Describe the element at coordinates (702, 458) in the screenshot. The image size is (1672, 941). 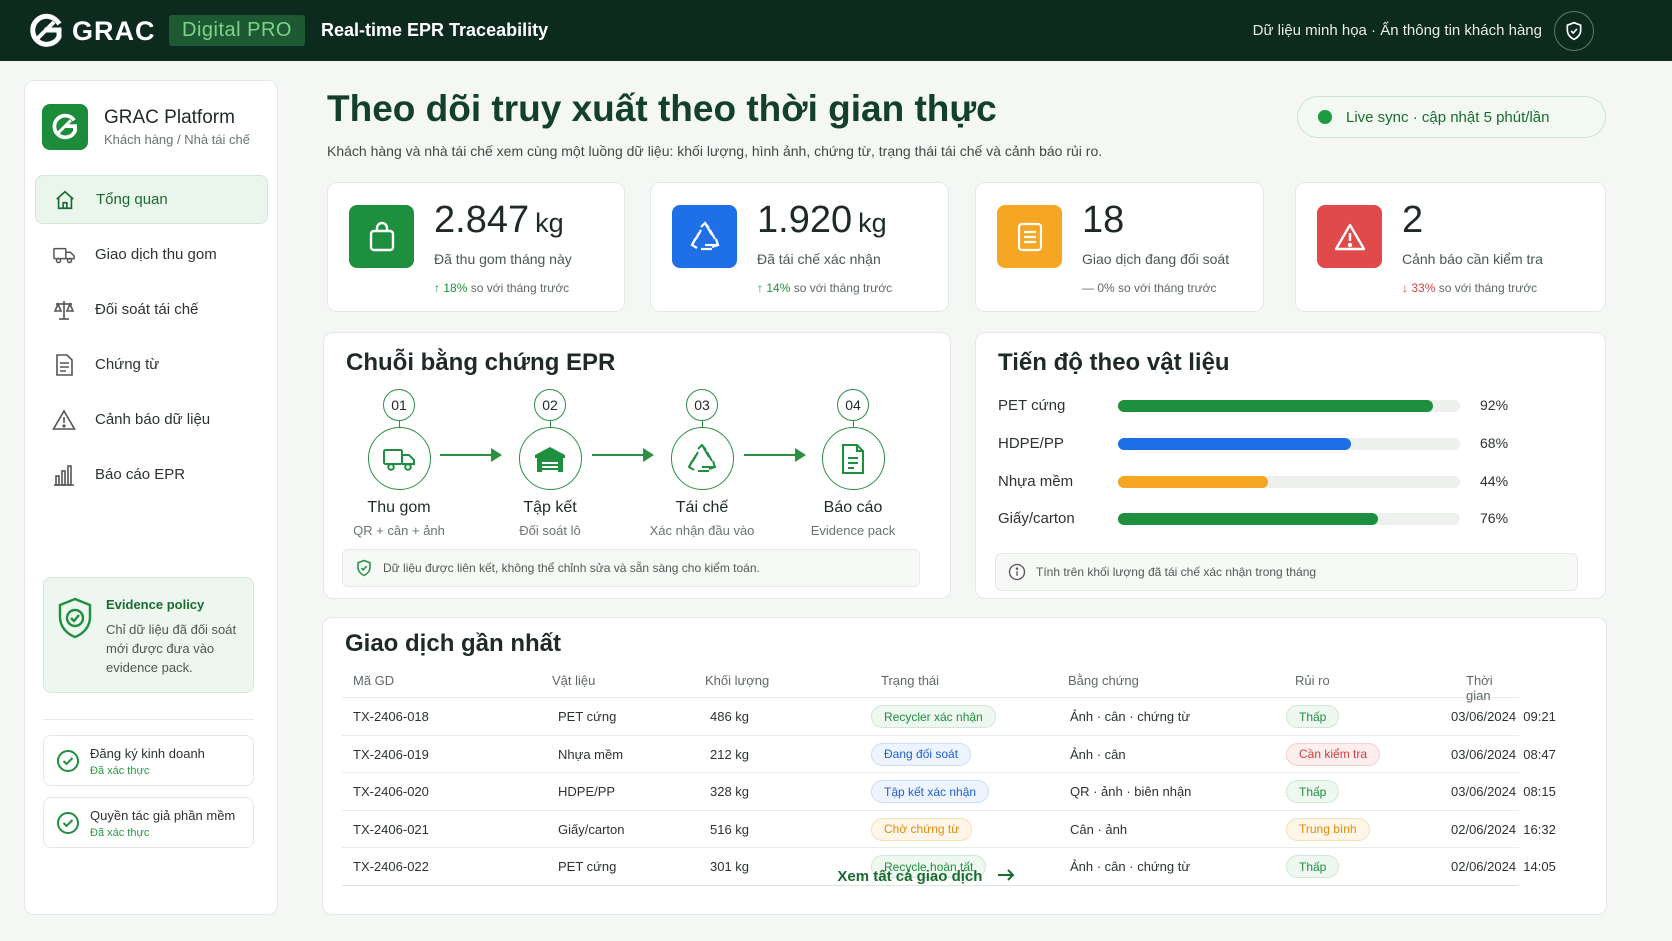
I see `recycle-icon` at that location.